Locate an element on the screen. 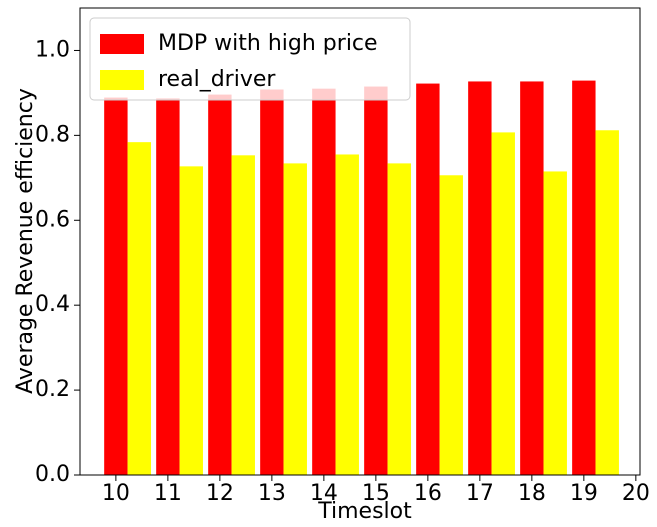 This screenshot has height=527, width=657. x-tick-label: 18 is located at coordinates (532, 493).